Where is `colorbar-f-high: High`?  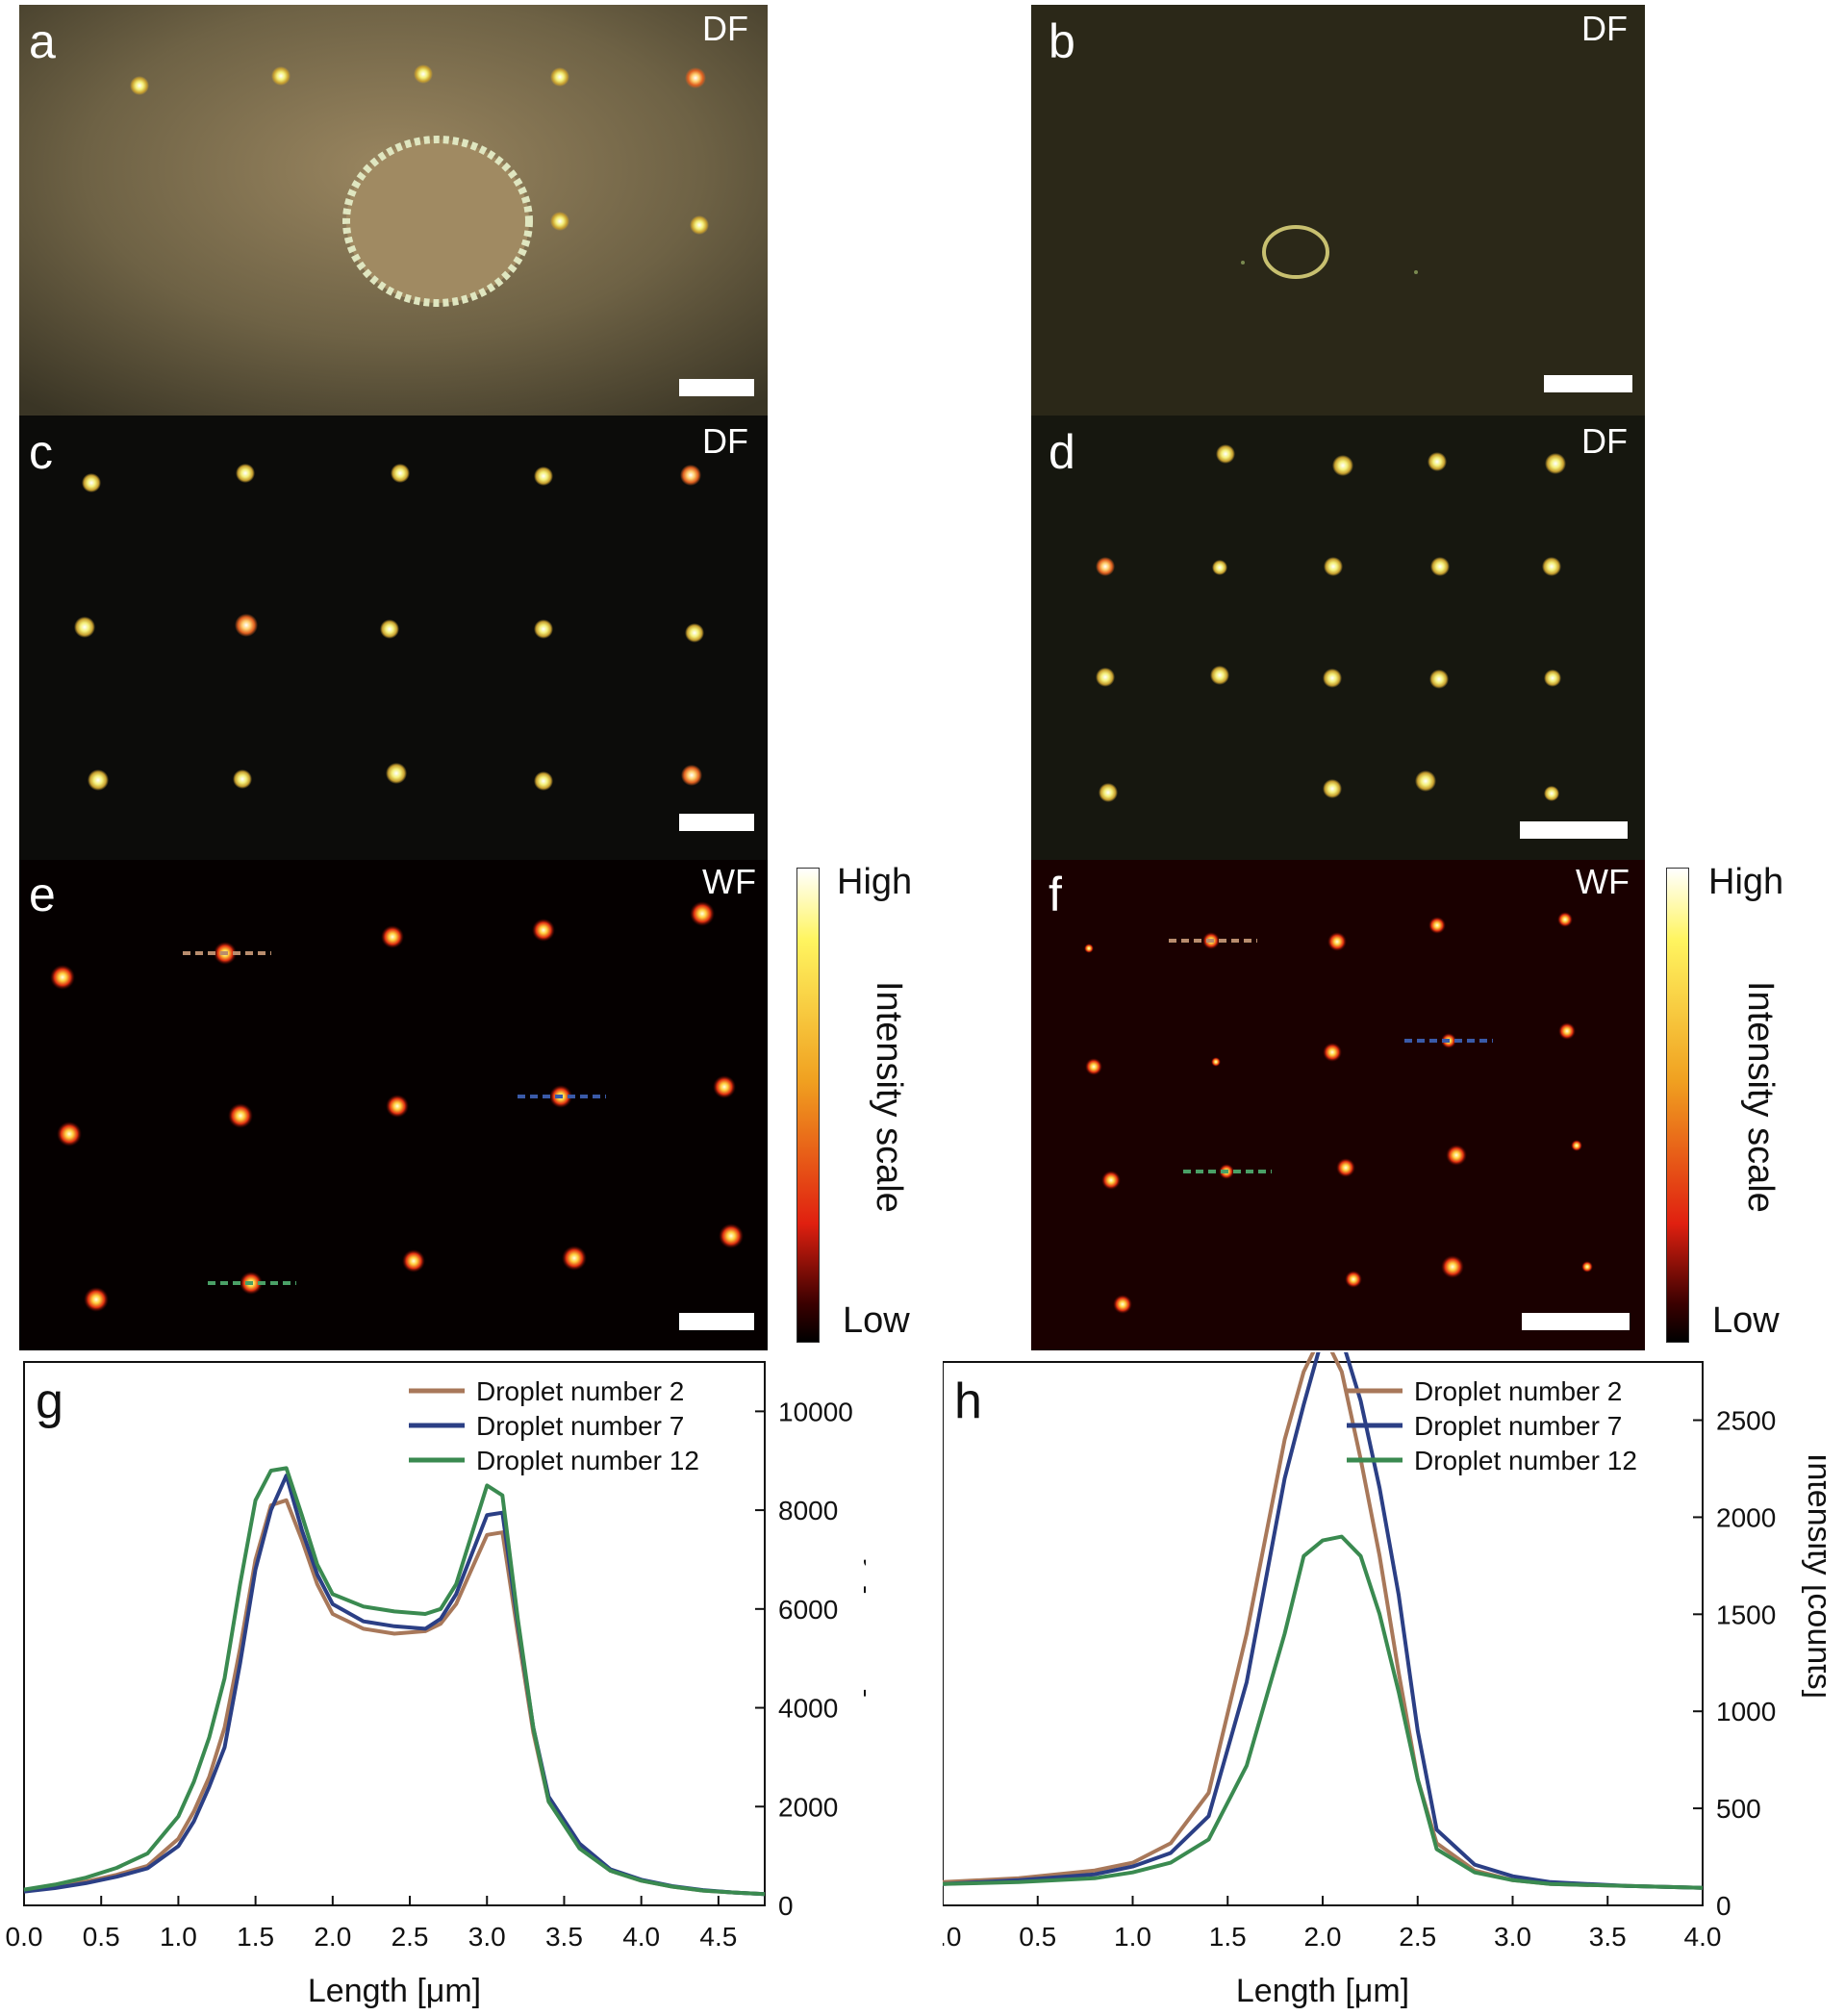
colorbar-f-high: High is located at coordinates (1746, 882).